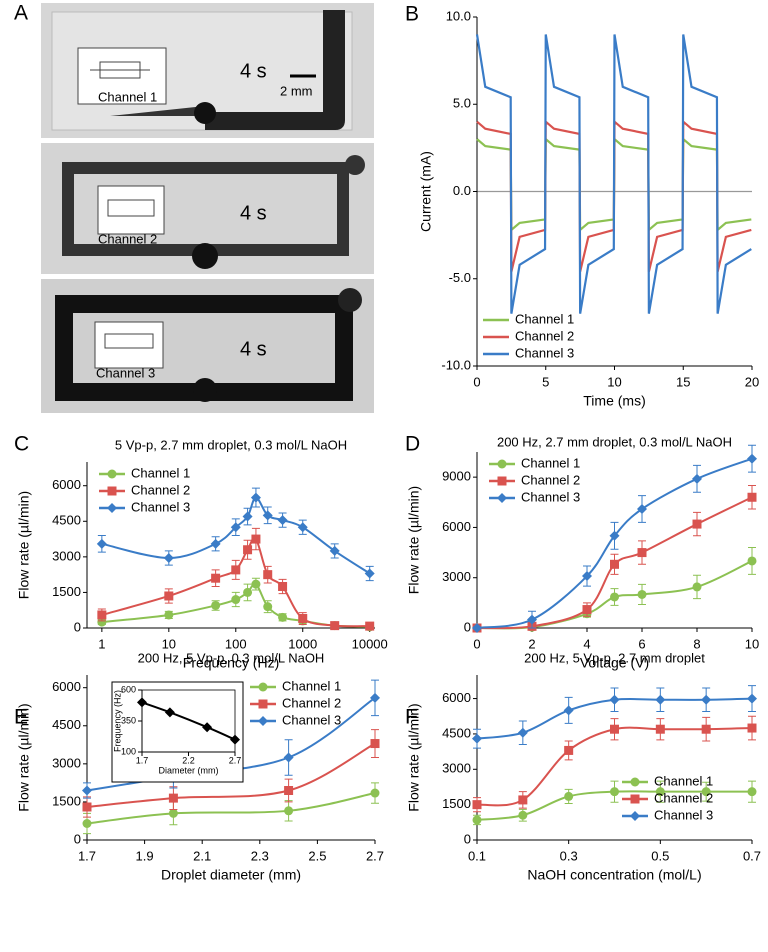 The height and width of the screenshot is (952, 768). Describe the element at coordinates (460, 277) in the screenshot. I see `y-tick-label: -5.0` at that location.